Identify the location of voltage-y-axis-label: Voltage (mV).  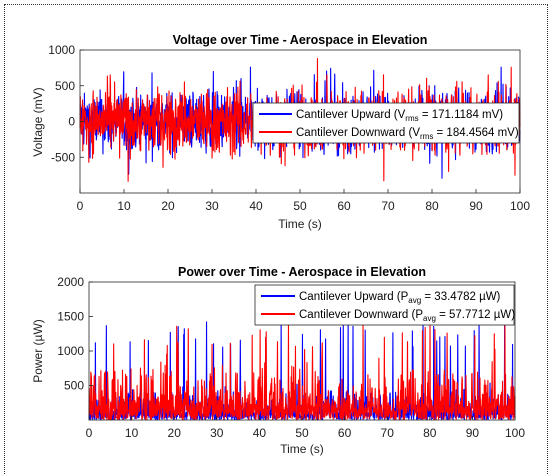
(38, 121).